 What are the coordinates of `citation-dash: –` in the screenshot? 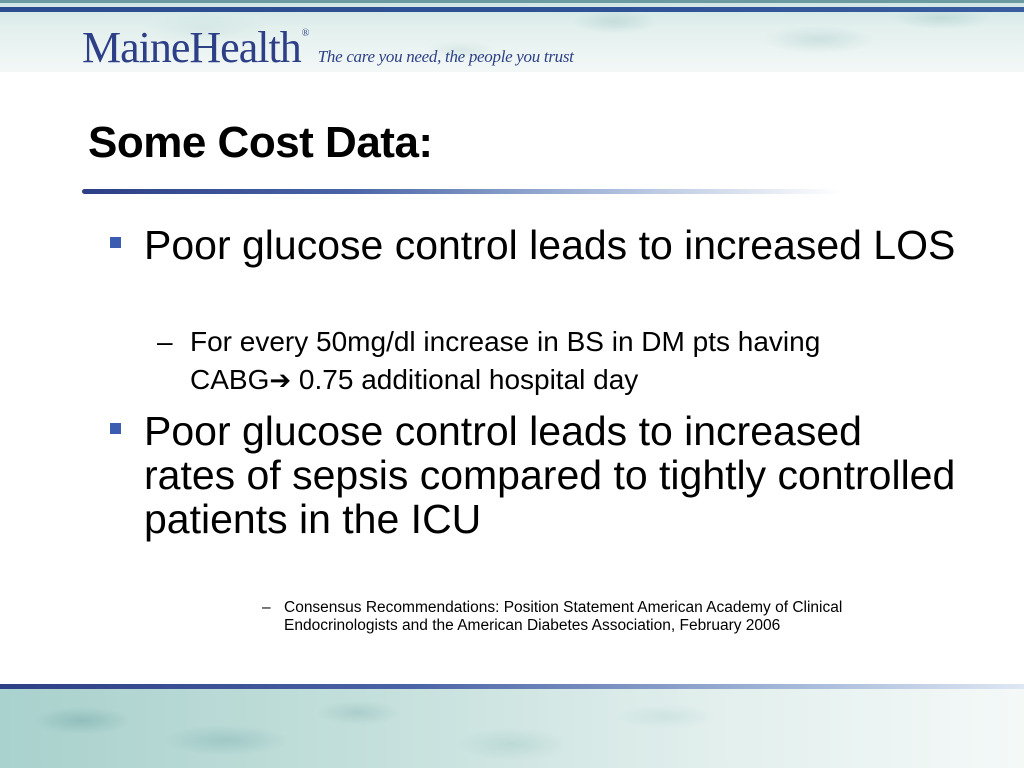 It's located at (266, 607).